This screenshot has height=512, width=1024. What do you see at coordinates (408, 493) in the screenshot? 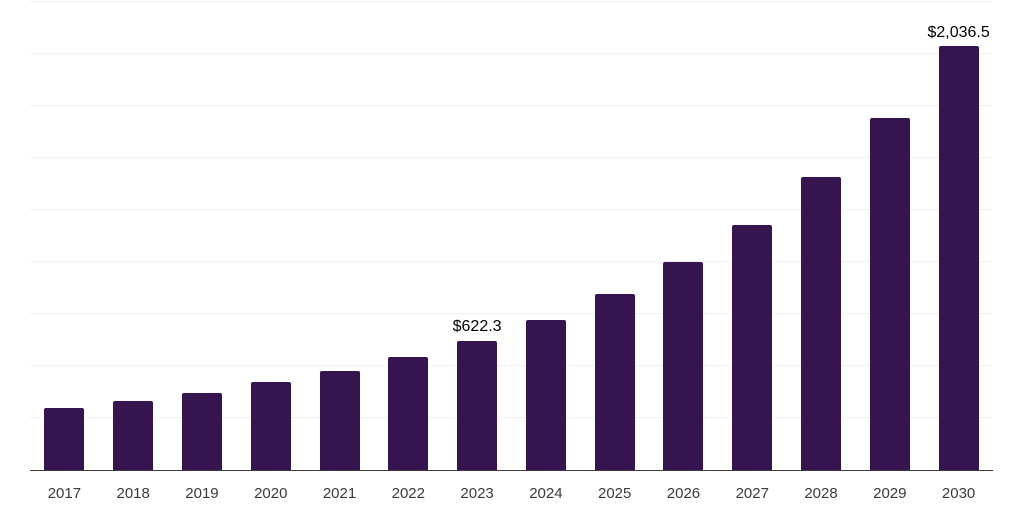
I see `x-tick-2022: 2022` at bounding box center [408, 493].